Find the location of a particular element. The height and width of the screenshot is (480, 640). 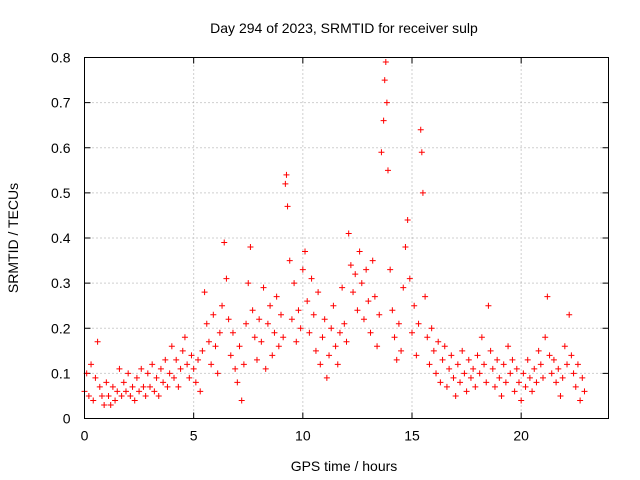

y-tick-label: 0.7 is located at coordinates (61, 103).